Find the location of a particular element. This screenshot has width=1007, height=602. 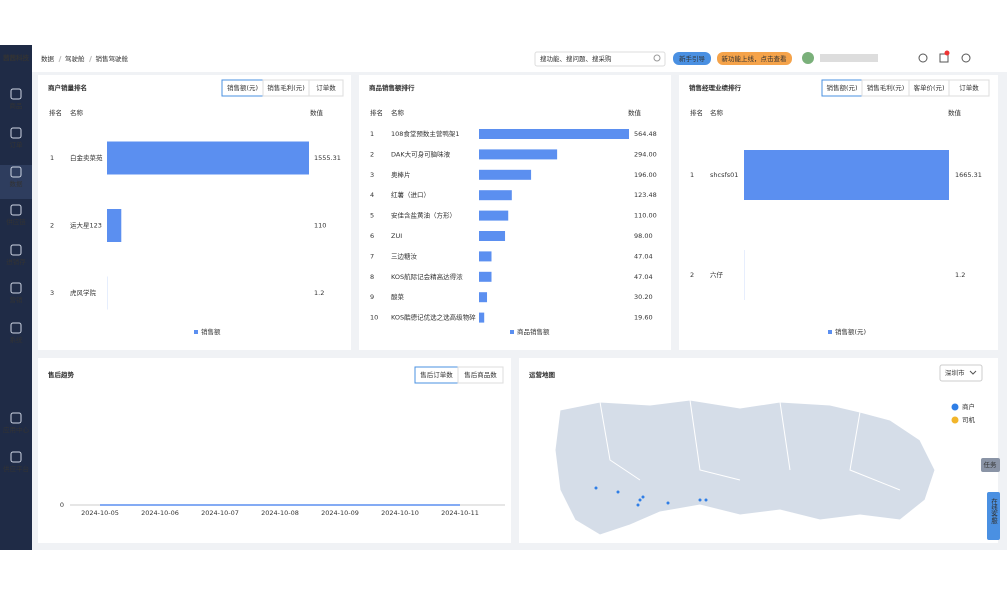

menu-item: 数据 is located at coordinates (17, 183).